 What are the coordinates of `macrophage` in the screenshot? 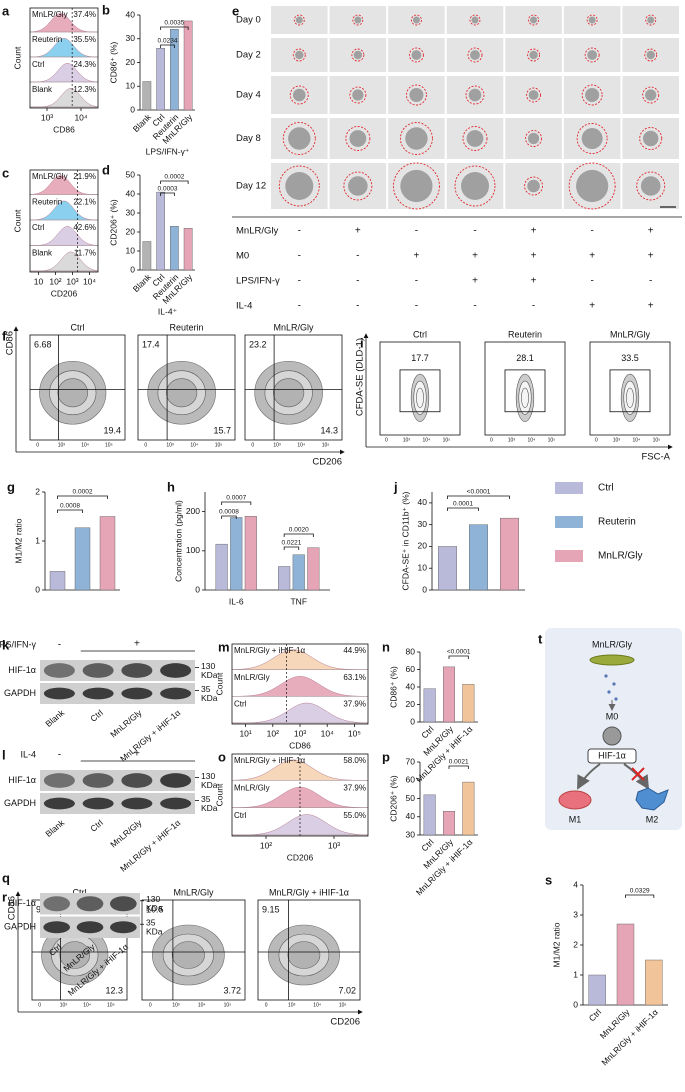 It's located at (612, 736).